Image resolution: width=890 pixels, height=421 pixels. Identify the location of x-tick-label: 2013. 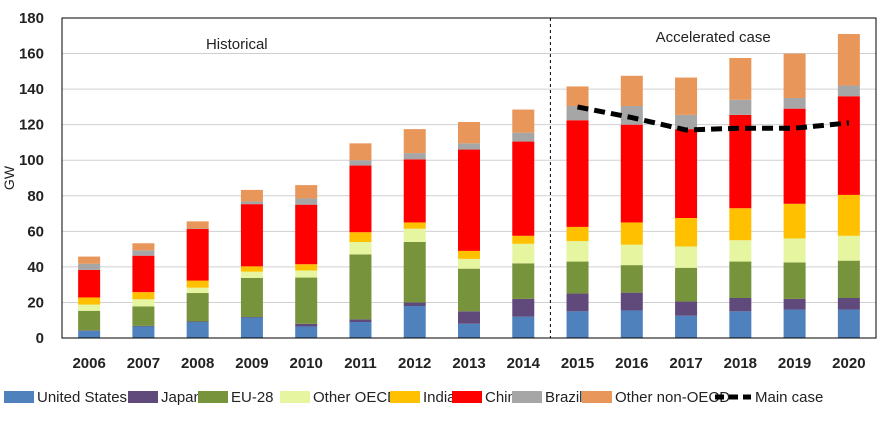
(468, 363).